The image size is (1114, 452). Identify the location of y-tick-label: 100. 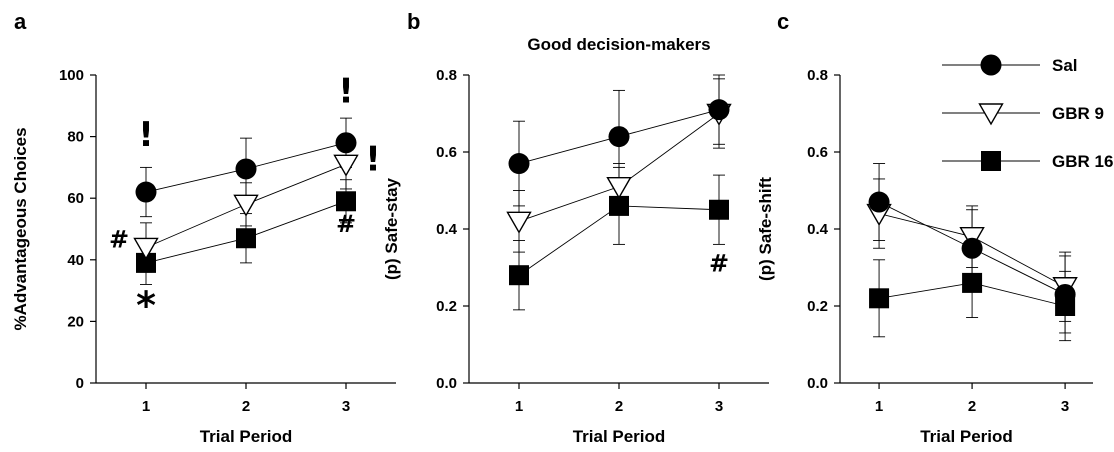
(71, 75).